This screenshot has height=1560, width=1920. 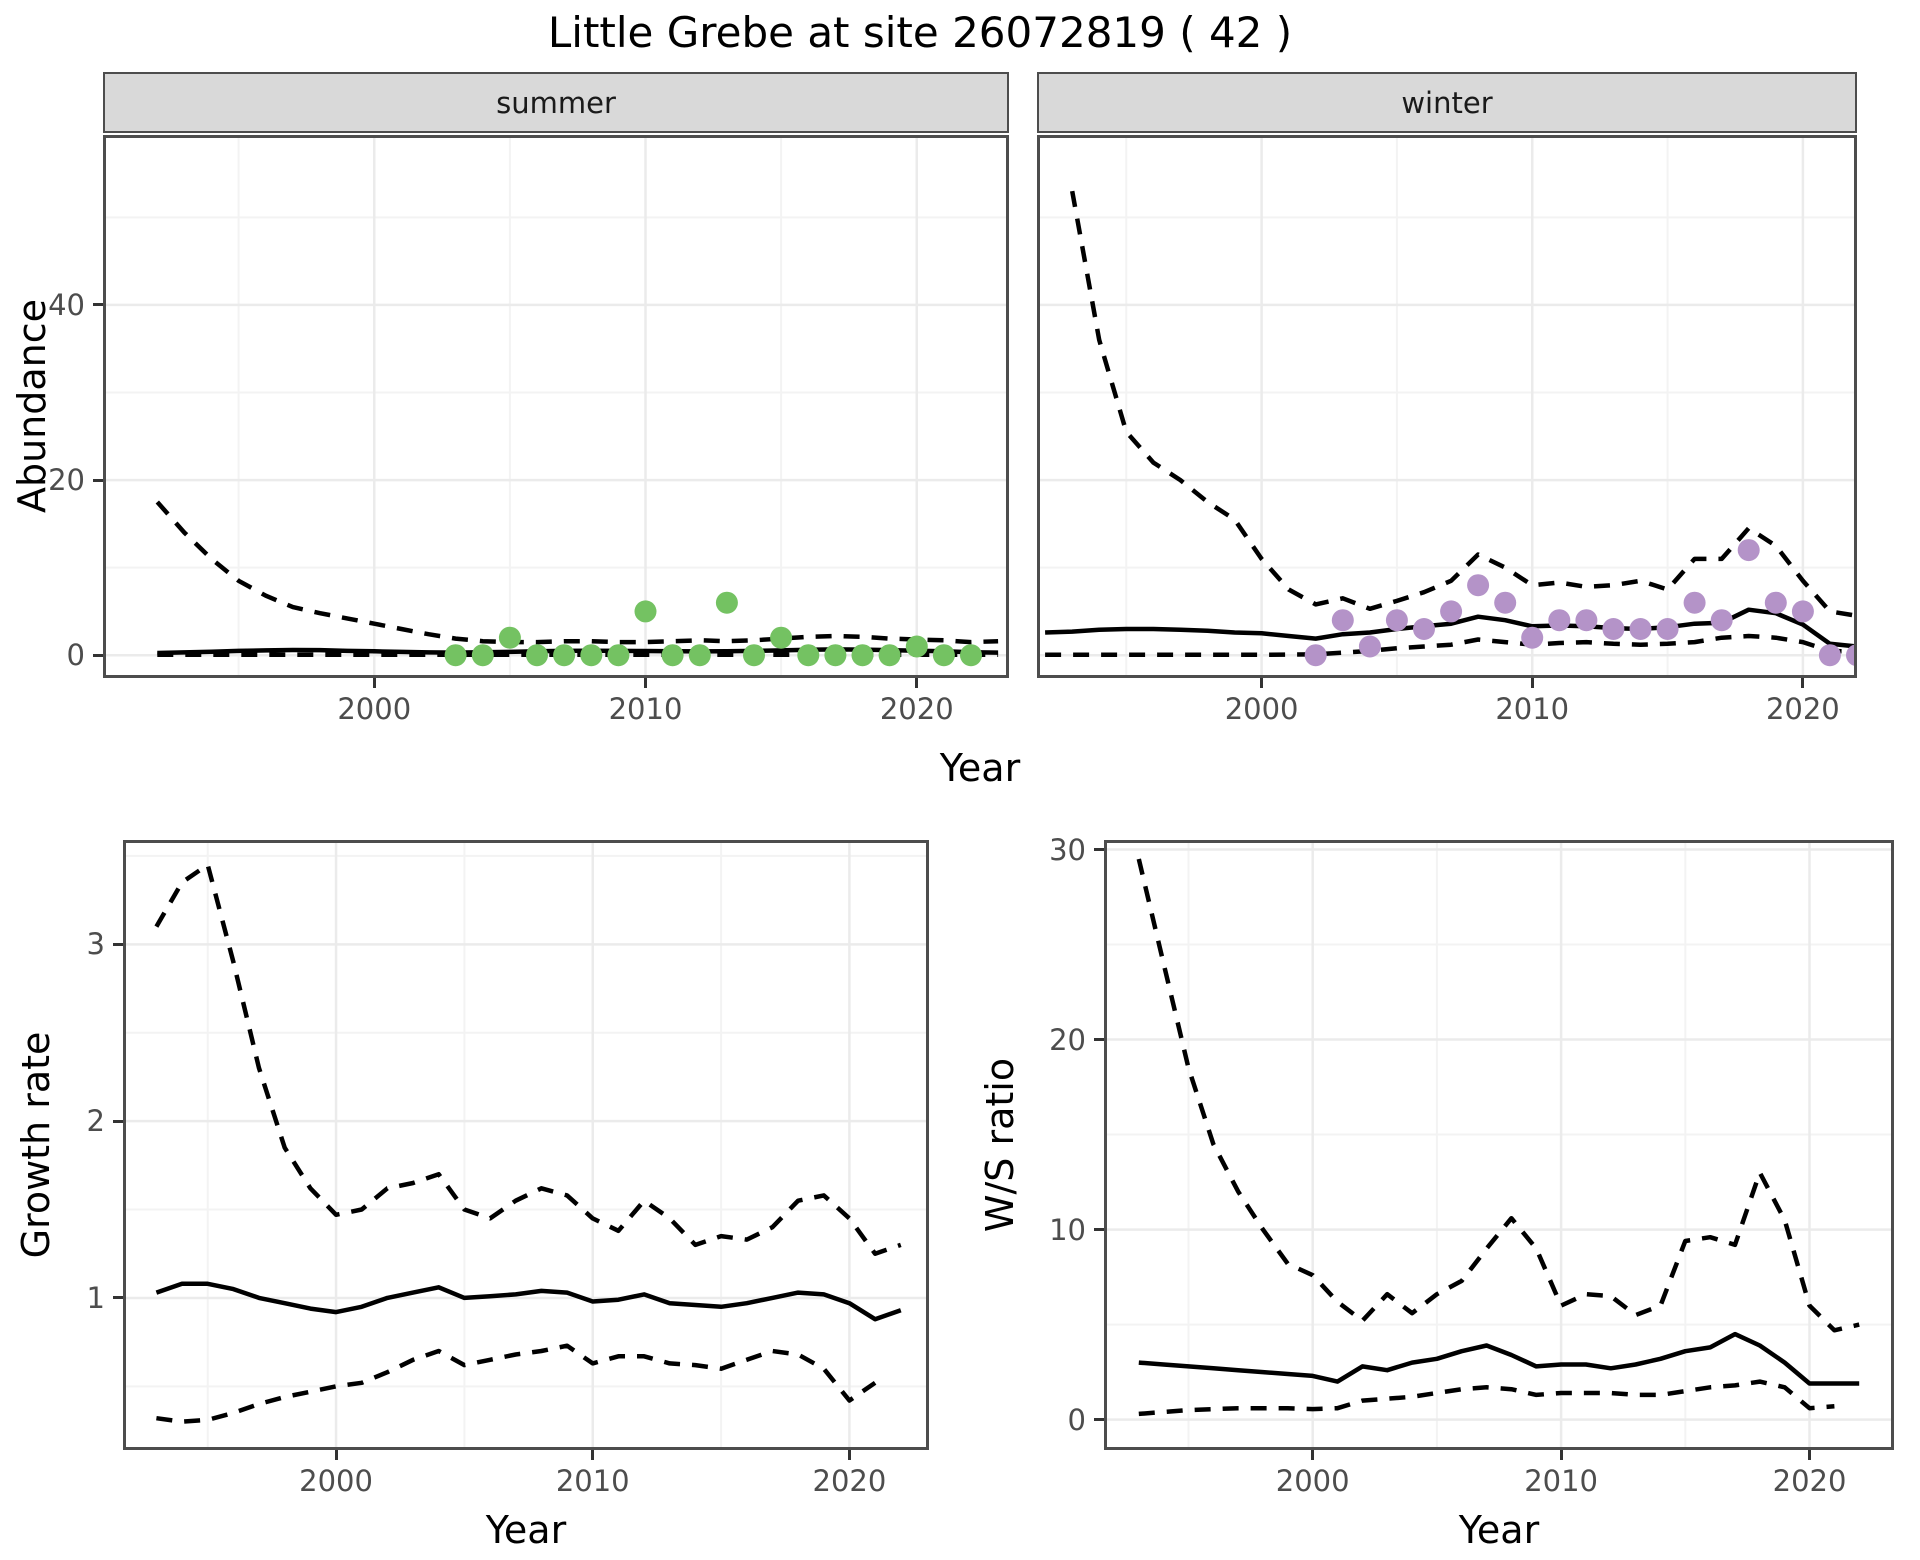 I want to click on ws-ratio-x-tick-label: 2000, so click(x=1312, y=1481).